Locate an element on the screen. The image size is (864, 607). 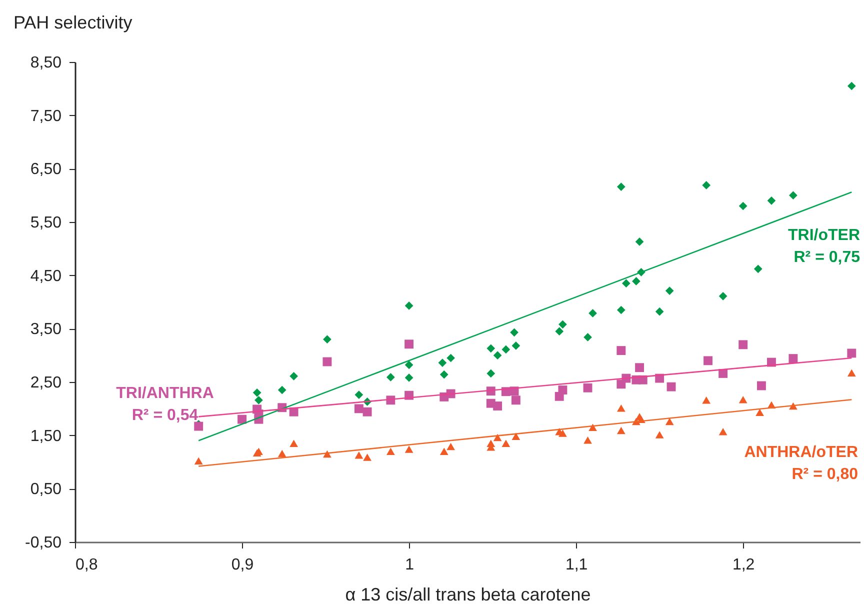
y-tick-label: 3,50 is located at coordinates (46, 329).